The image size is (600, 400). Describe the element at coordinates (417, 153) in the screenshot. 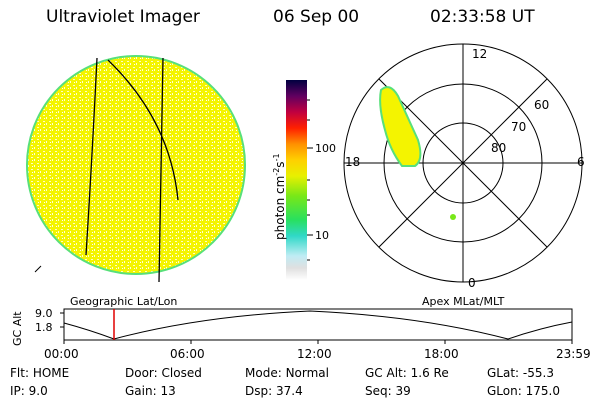

I see `auroral-oval` at that location.